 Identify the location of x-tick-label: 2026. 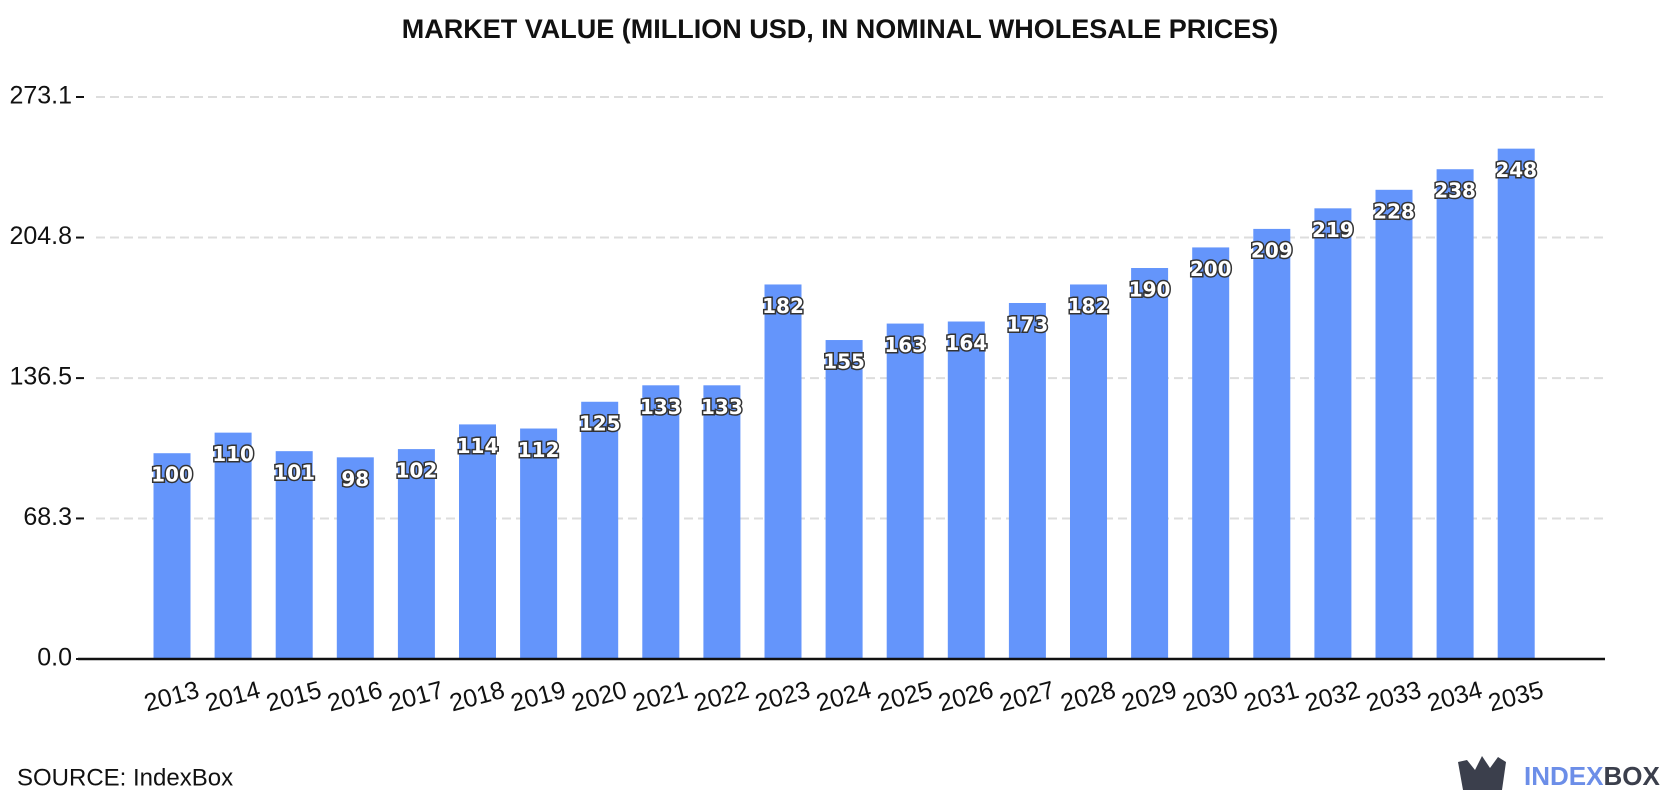
(965, 696).